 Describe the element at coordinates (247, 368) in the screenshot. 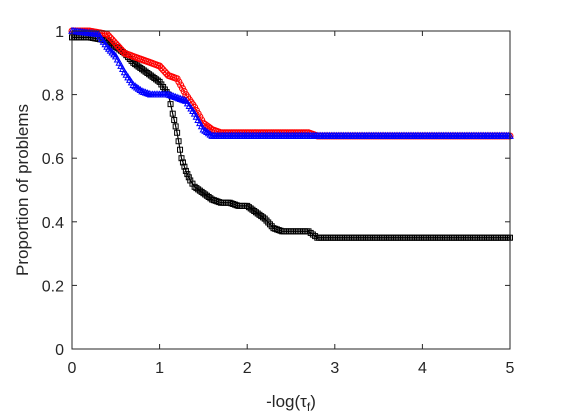

I see `x-tick-label: 2` at that location.